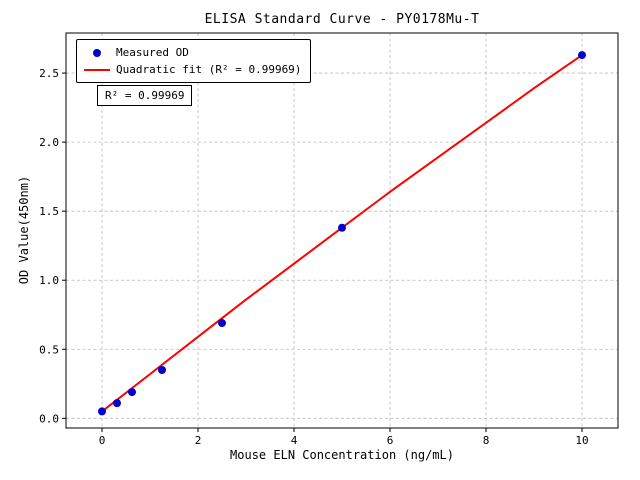 Image resolution: width=640 pixels, height=480 pixels. What do you see at coordinates (294, 440) in the screenshot?
I see `x-tick-label: 4` at bounding box center [294, 440].